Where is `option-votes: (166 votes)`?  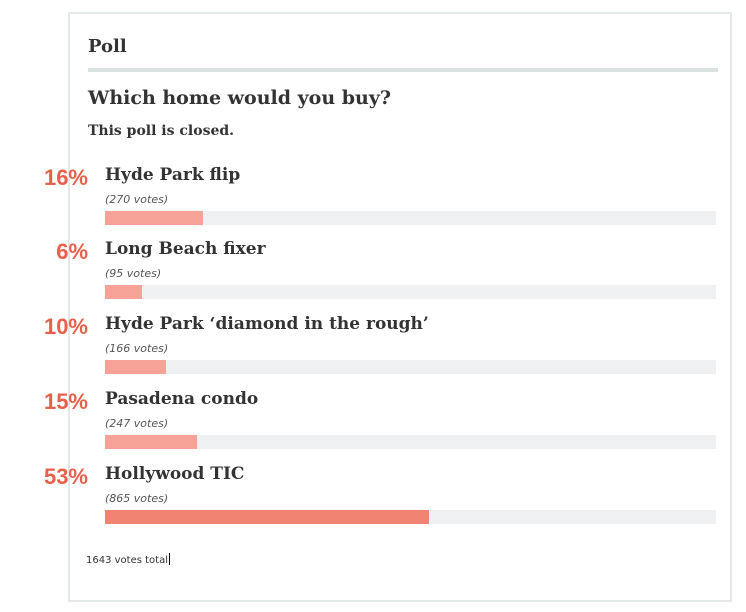 option-votes: (166 votes) is located at coordinates (137, 348).